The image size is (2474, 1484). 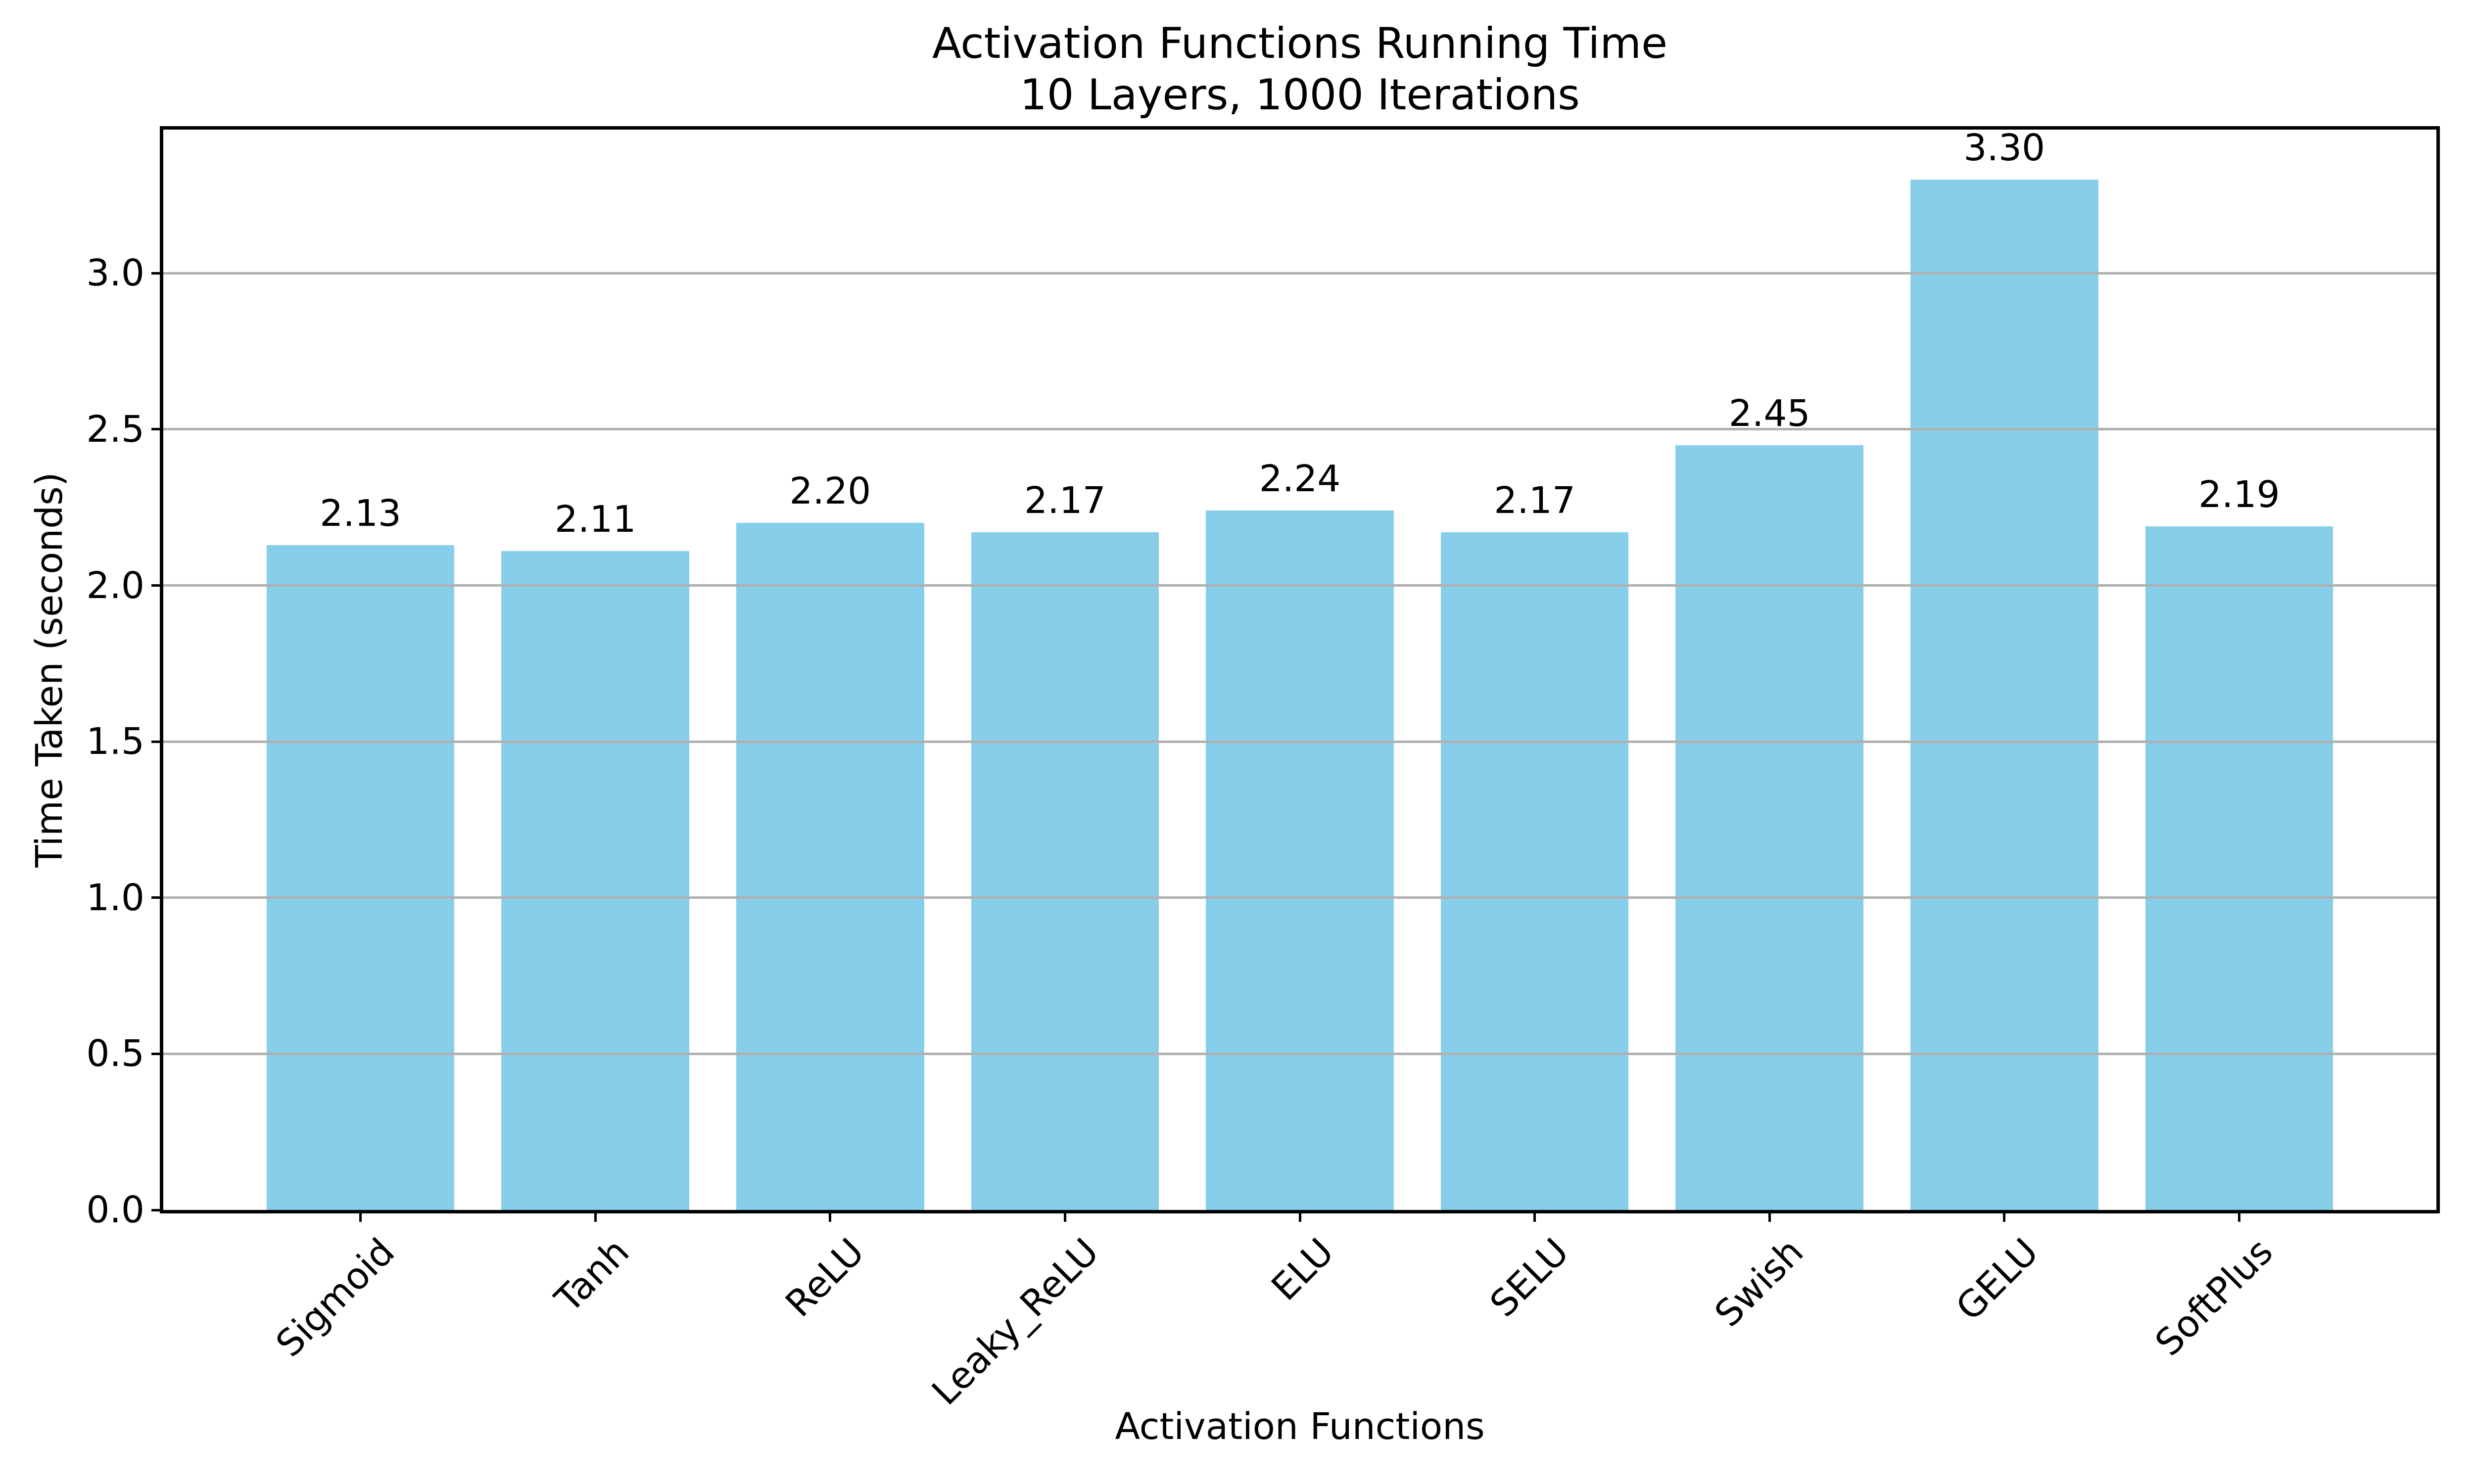 What do you see at coordinates (115, 741) in the screenshot?
I see `y-tick-label: 1.5` at bounding box center [115, 741].